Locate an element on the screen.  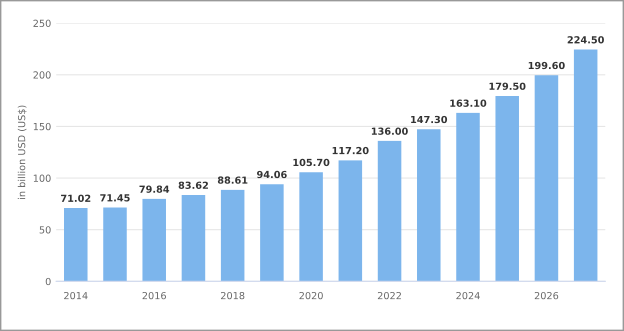
x-tick-label: 2024 is located at coordinates (468, 296).